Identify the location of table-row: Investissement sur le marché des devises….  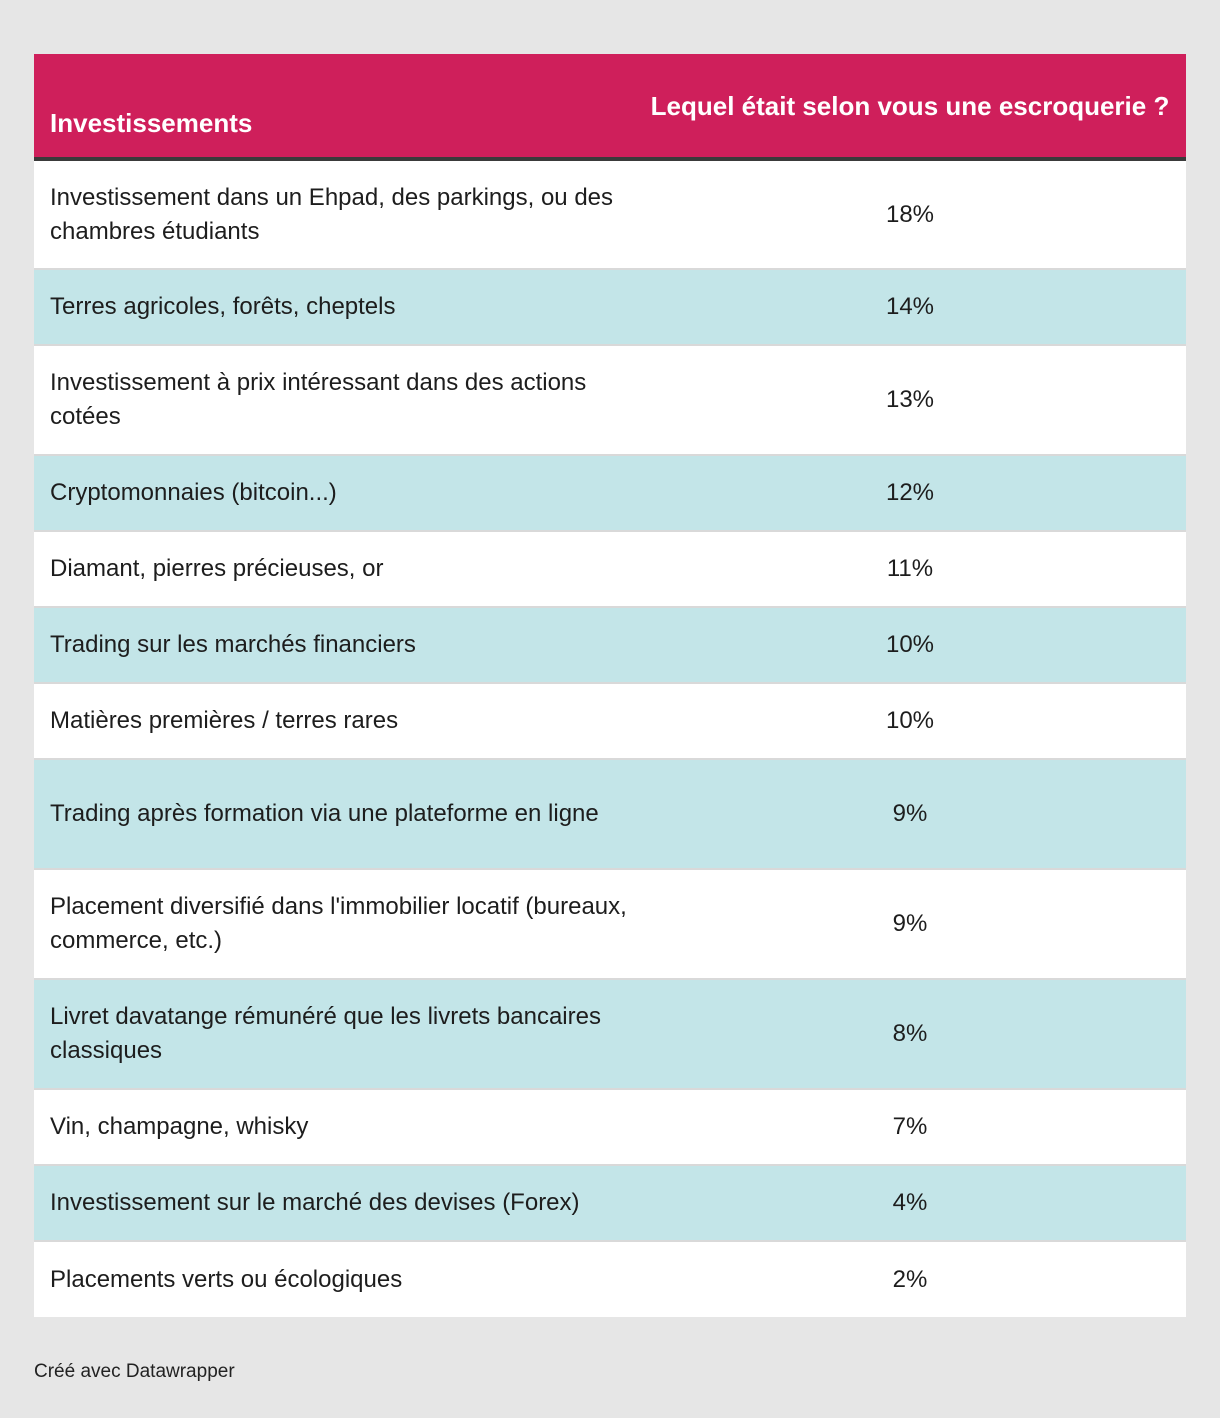
(610, 1203).